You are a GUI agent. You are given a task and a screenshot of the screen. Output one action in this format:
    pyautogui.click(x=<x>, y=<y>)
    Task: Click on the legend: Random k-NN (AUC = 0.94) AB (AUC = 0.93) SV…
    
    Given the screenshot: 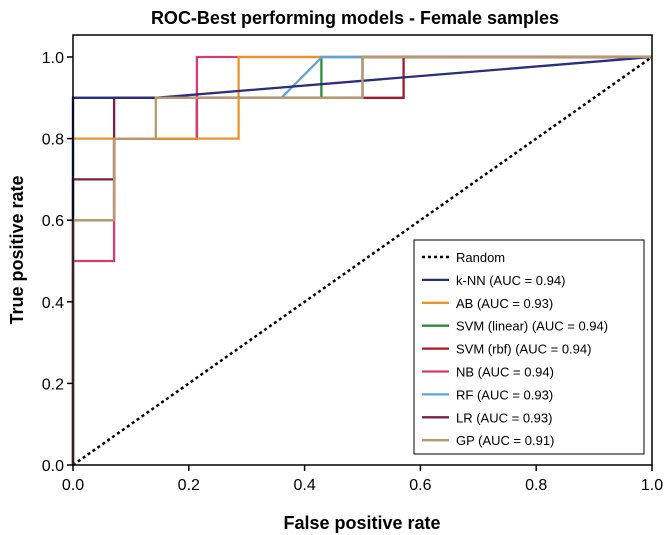 What is the action you would take?
    pyautogui.click(x=529, y=347)
    